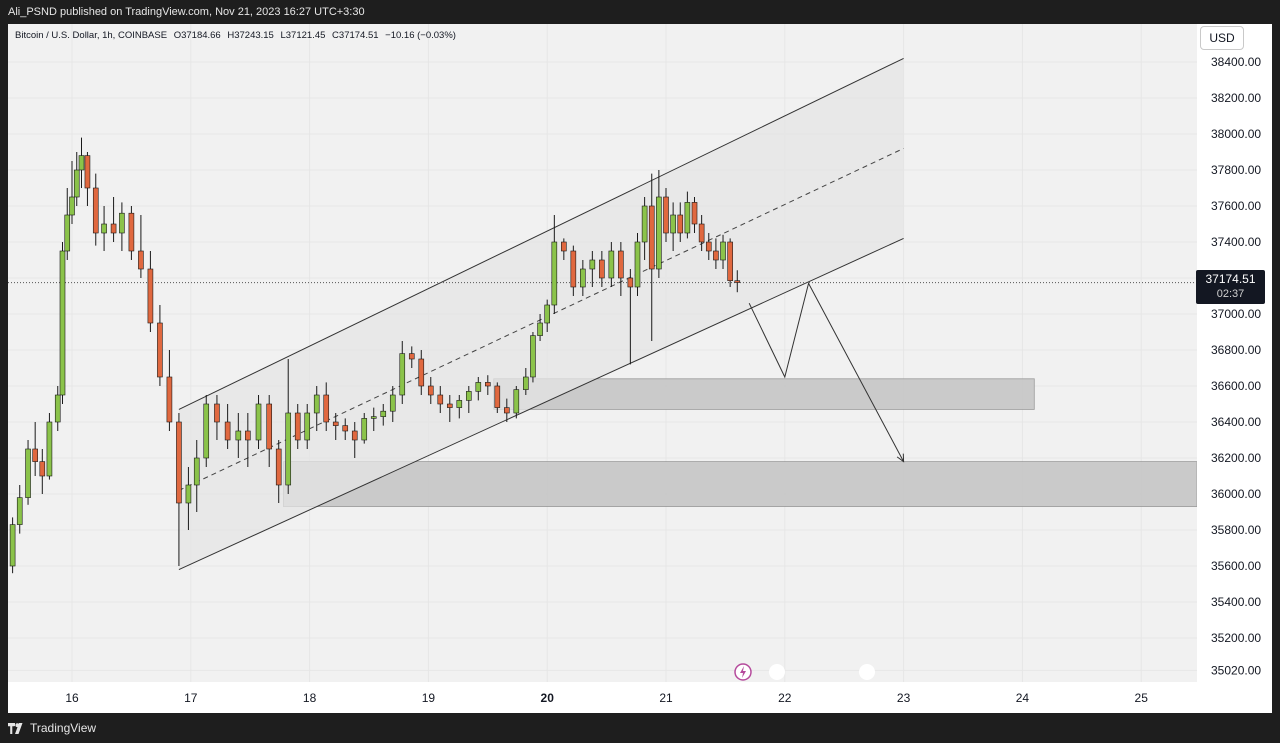 Image resolution: width=1280 pixels, height=743 pixels. What do you see at coordinates (1236, 314) in the screenshot?
I see `price-tick-label: 37000.00` at bounding box center [1236, 314].